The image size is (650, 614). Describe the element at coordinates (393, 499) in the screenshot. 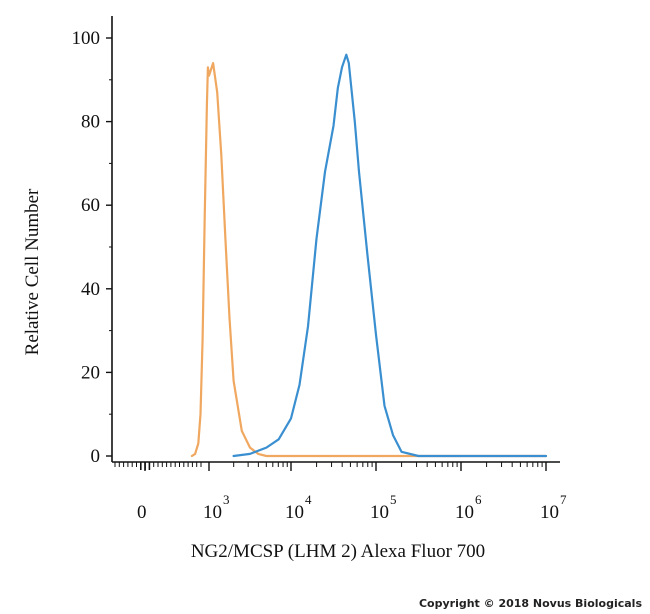

I see `x-tick-exponent: 5` at that location.